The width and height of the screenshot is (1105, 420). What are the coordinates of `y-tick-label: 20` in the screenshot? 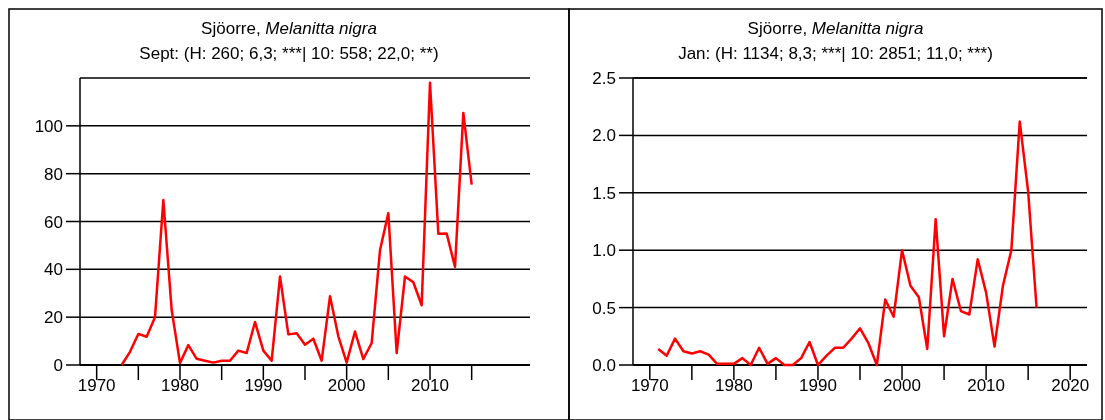 It's located at (53, 318).